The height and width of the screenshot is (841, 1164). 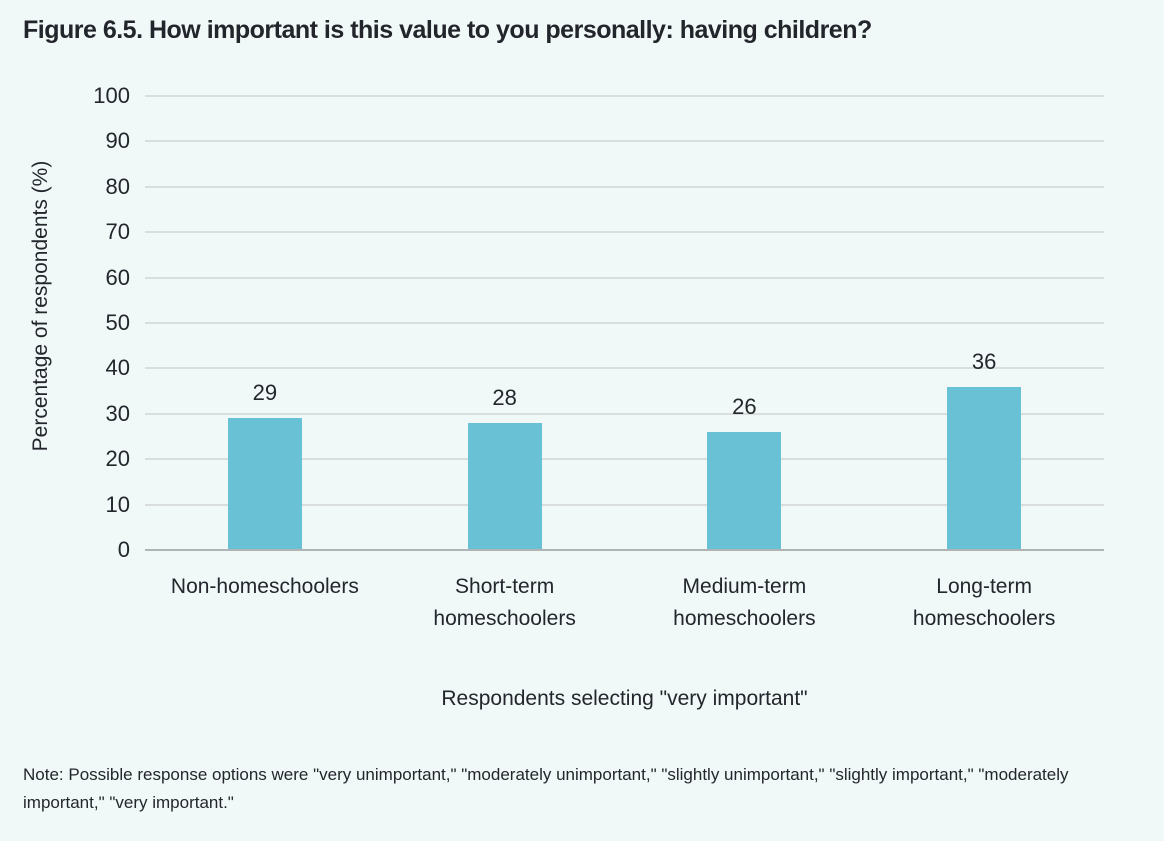 I want to click on y-tick-label: 50, so click(x=117, y=322).